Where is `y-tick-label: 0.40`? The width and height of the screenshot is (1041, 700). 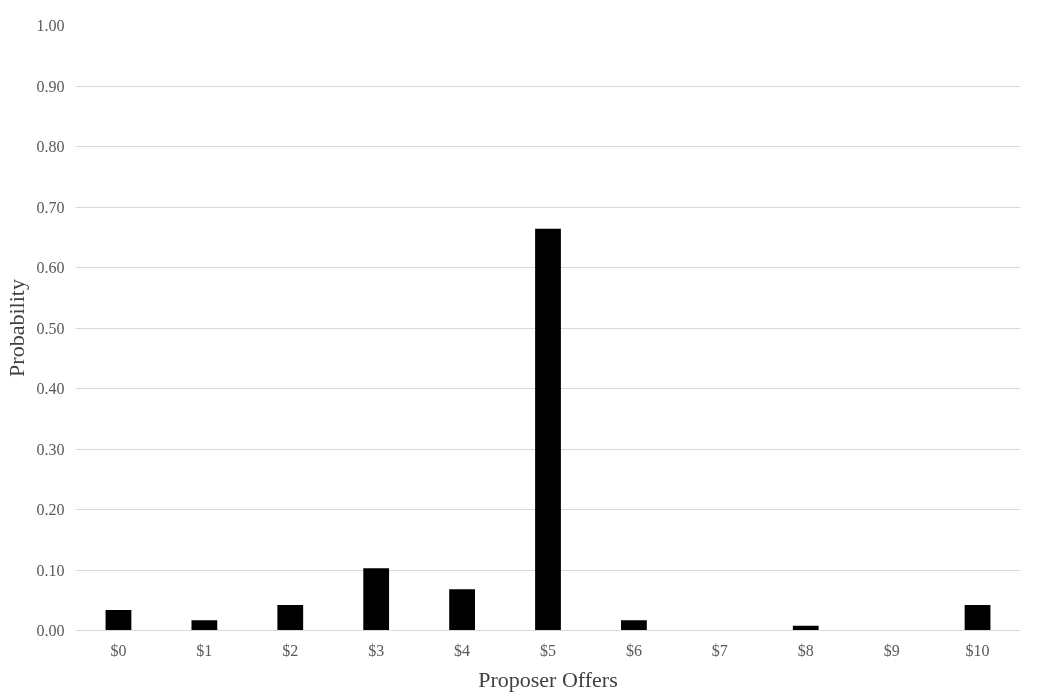 y-tick-label: 0.40 is located at coordinates (50, 388).